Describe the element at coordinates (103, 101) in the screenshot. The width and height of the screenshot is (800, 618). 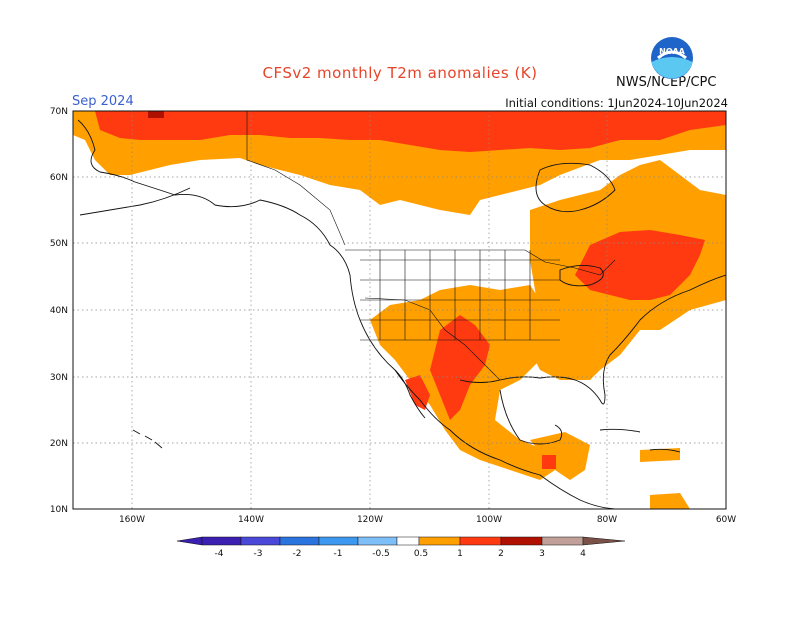
I see `forecast-month: Sep 2024` at that location.